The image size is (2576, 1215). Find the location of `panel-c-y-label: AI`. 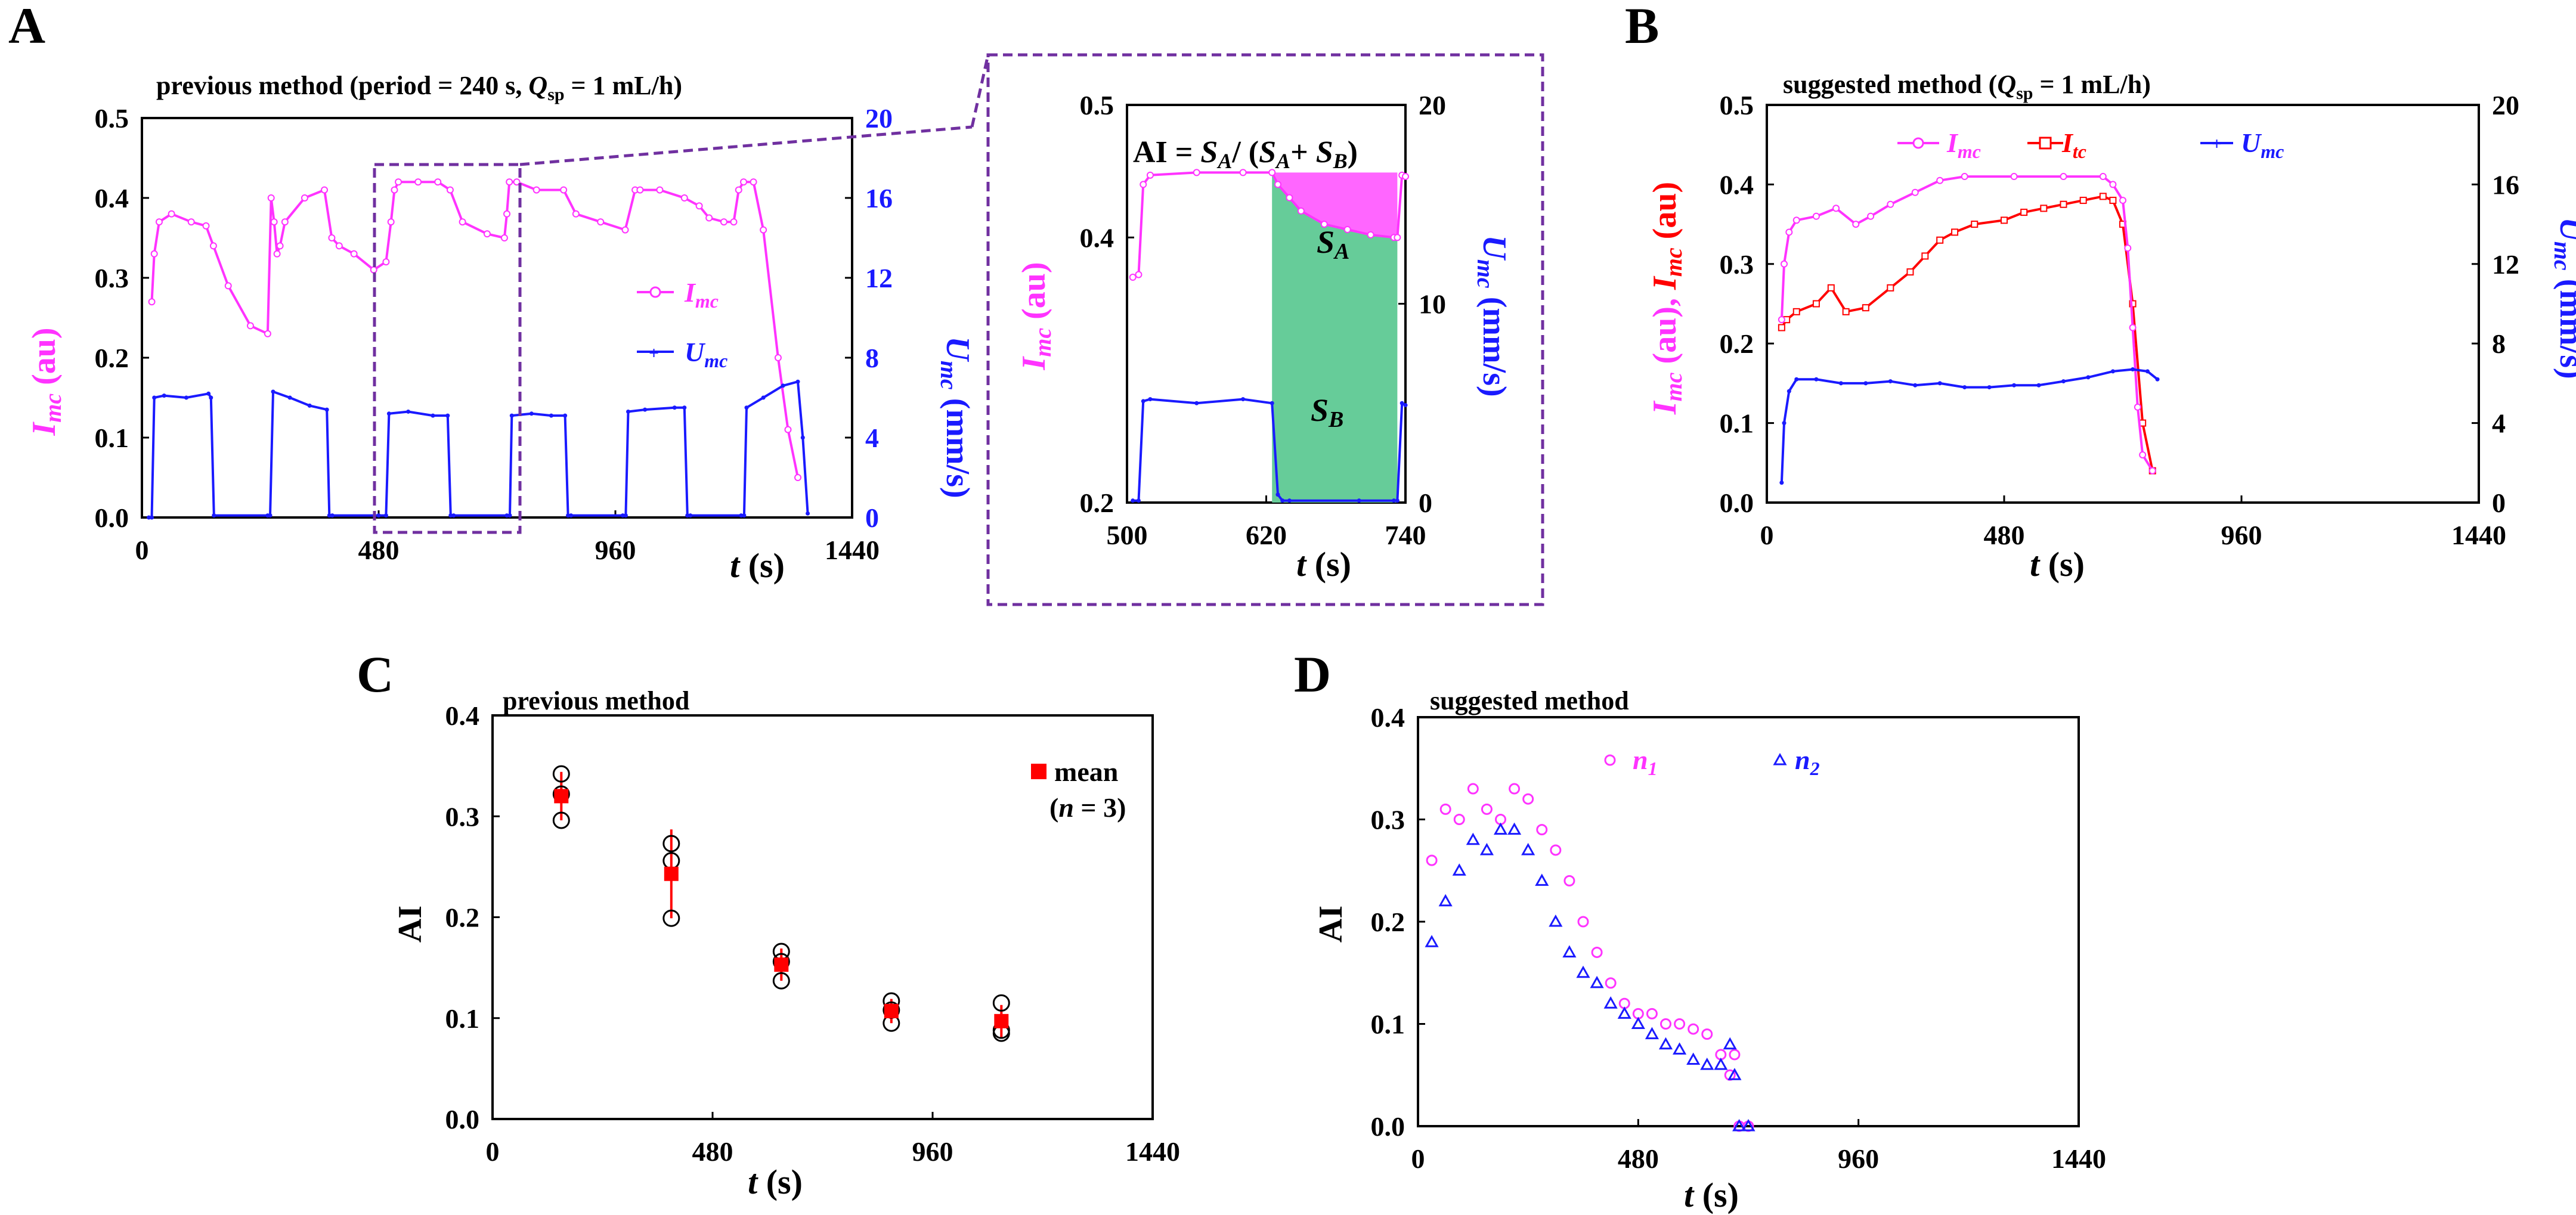

panel-c-y-label: AI is located at coordinates (410, 924).